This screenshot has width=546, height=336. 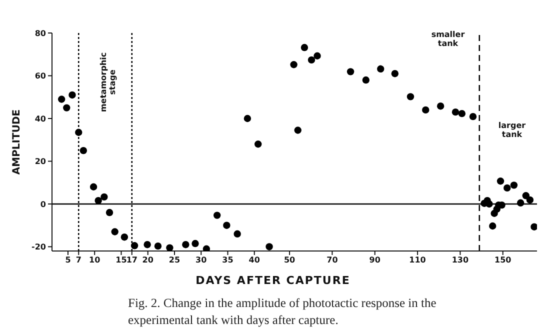 I want to click on x-tick-label: 70, so click(x=332, y=260).